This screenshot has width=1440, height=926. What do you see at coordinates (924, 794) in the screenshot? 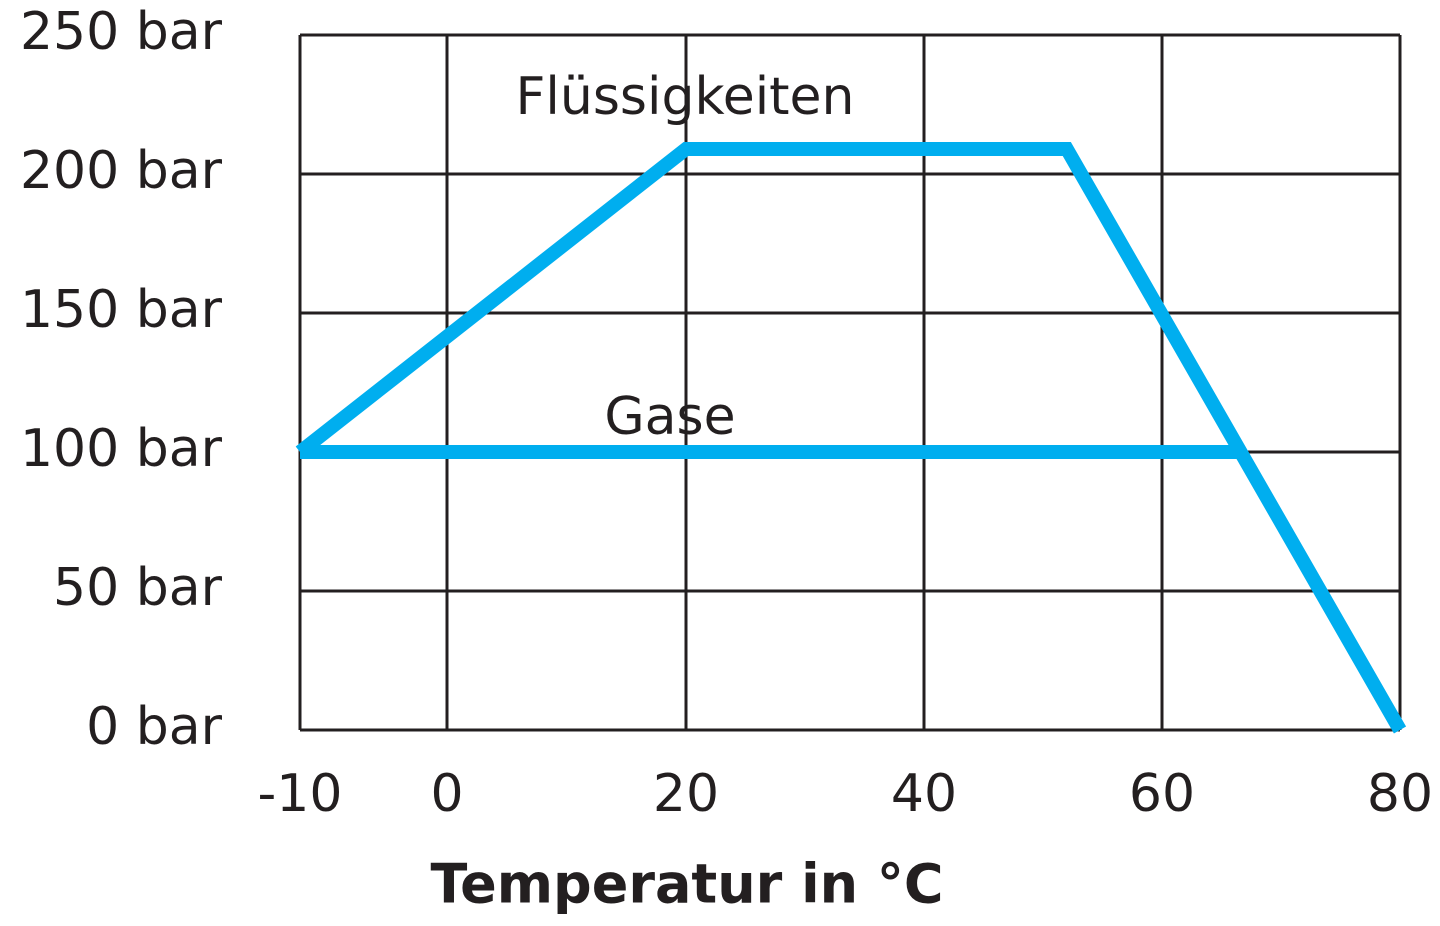
I see `x-tick-label: 40` at bounding box center [924, 794].